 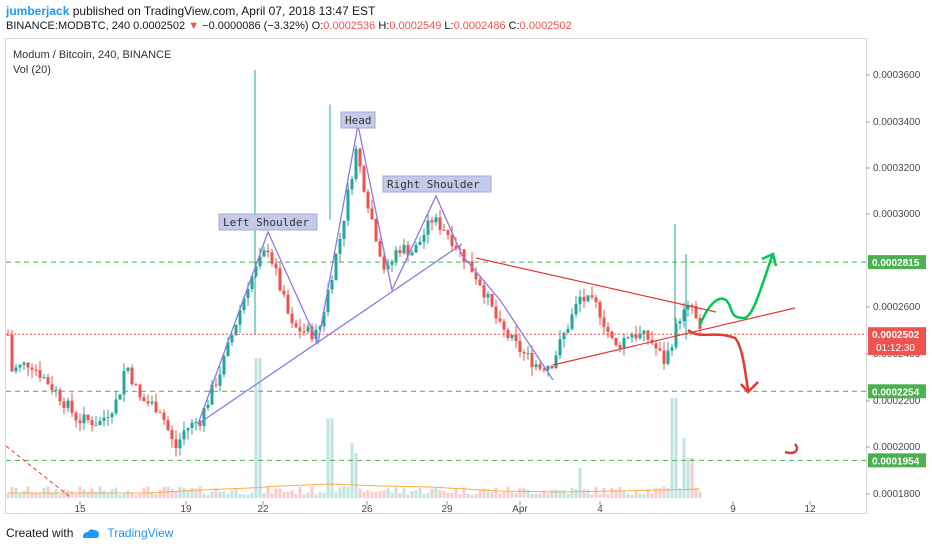 What do you see at coordinates (895, 348) in the screenshot?
I see `countdown-label: 01:12:30` at bounding box center [895, 348].